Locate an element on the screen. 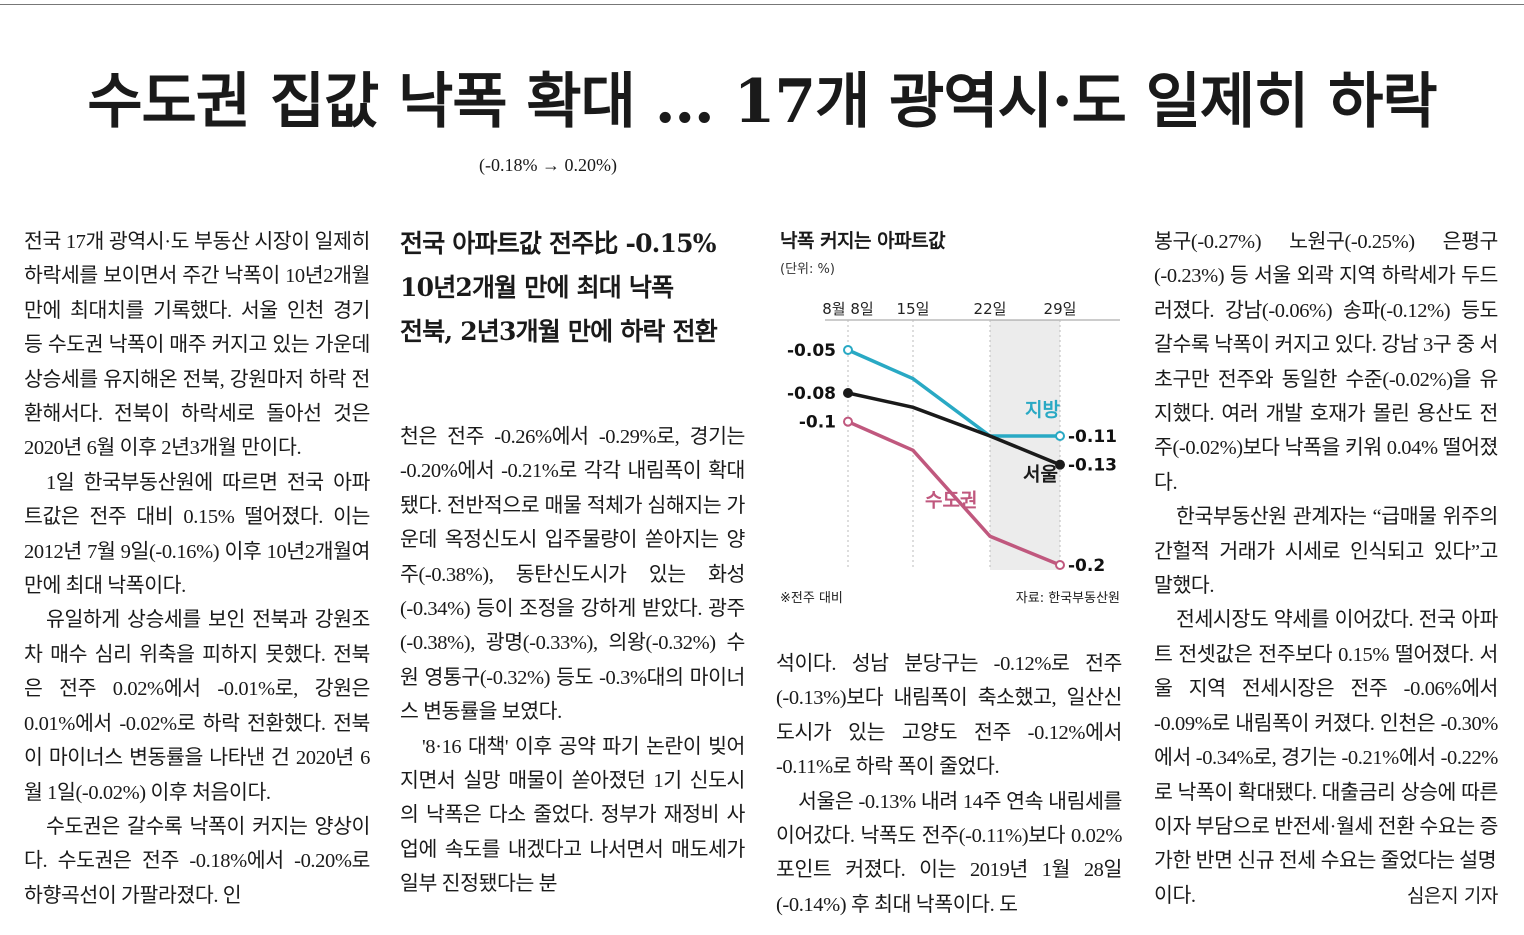 The width and height of the screenshot is (1524, 935). x-tick-label: 15일 is located at coordinates (913, 309).